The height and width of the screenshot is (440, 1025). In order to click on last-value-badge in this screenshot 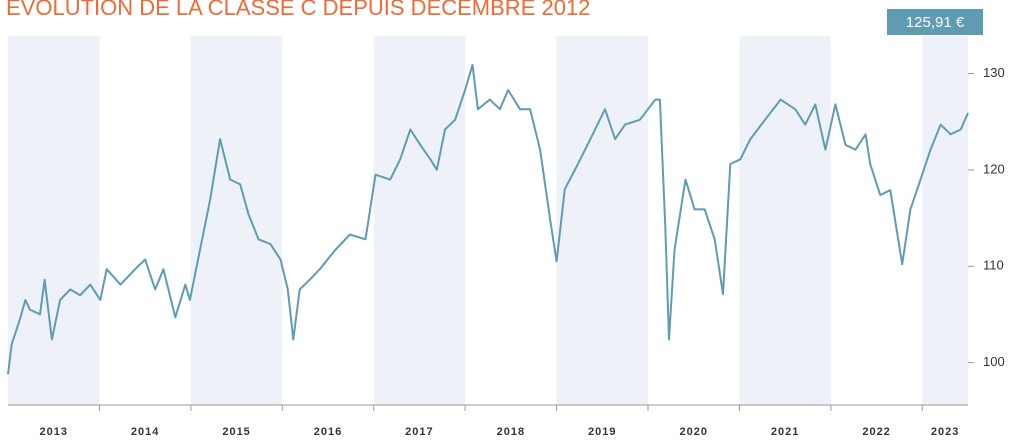, I will do `click(935, 22)`.